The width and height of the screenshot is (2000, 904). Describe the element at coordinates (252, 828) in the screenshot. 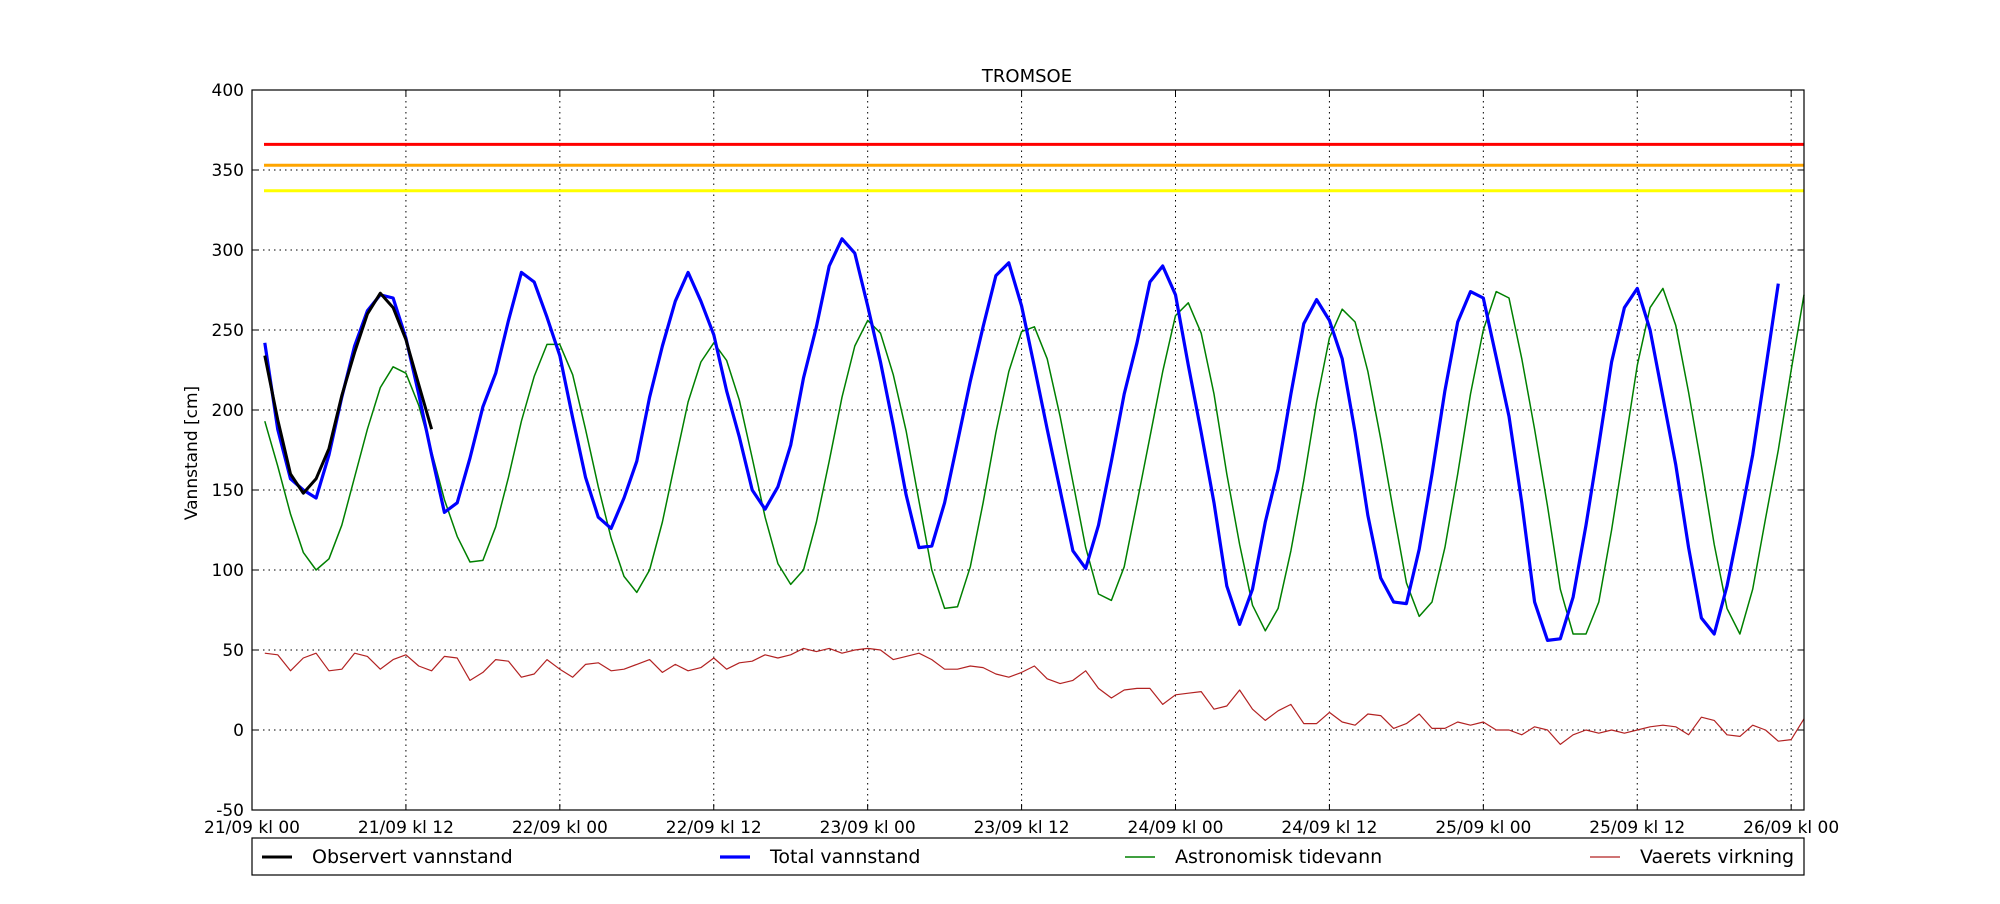

I see `x-tick-label: 21/09 kl 00` at that location.